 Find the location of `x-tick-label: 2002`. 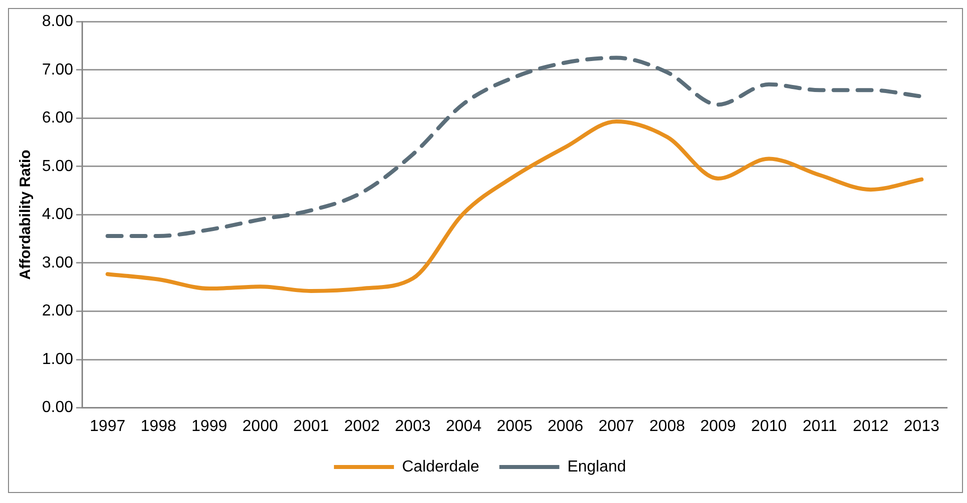

x-tick-label: 2002 is located at coordinates (362, 426).